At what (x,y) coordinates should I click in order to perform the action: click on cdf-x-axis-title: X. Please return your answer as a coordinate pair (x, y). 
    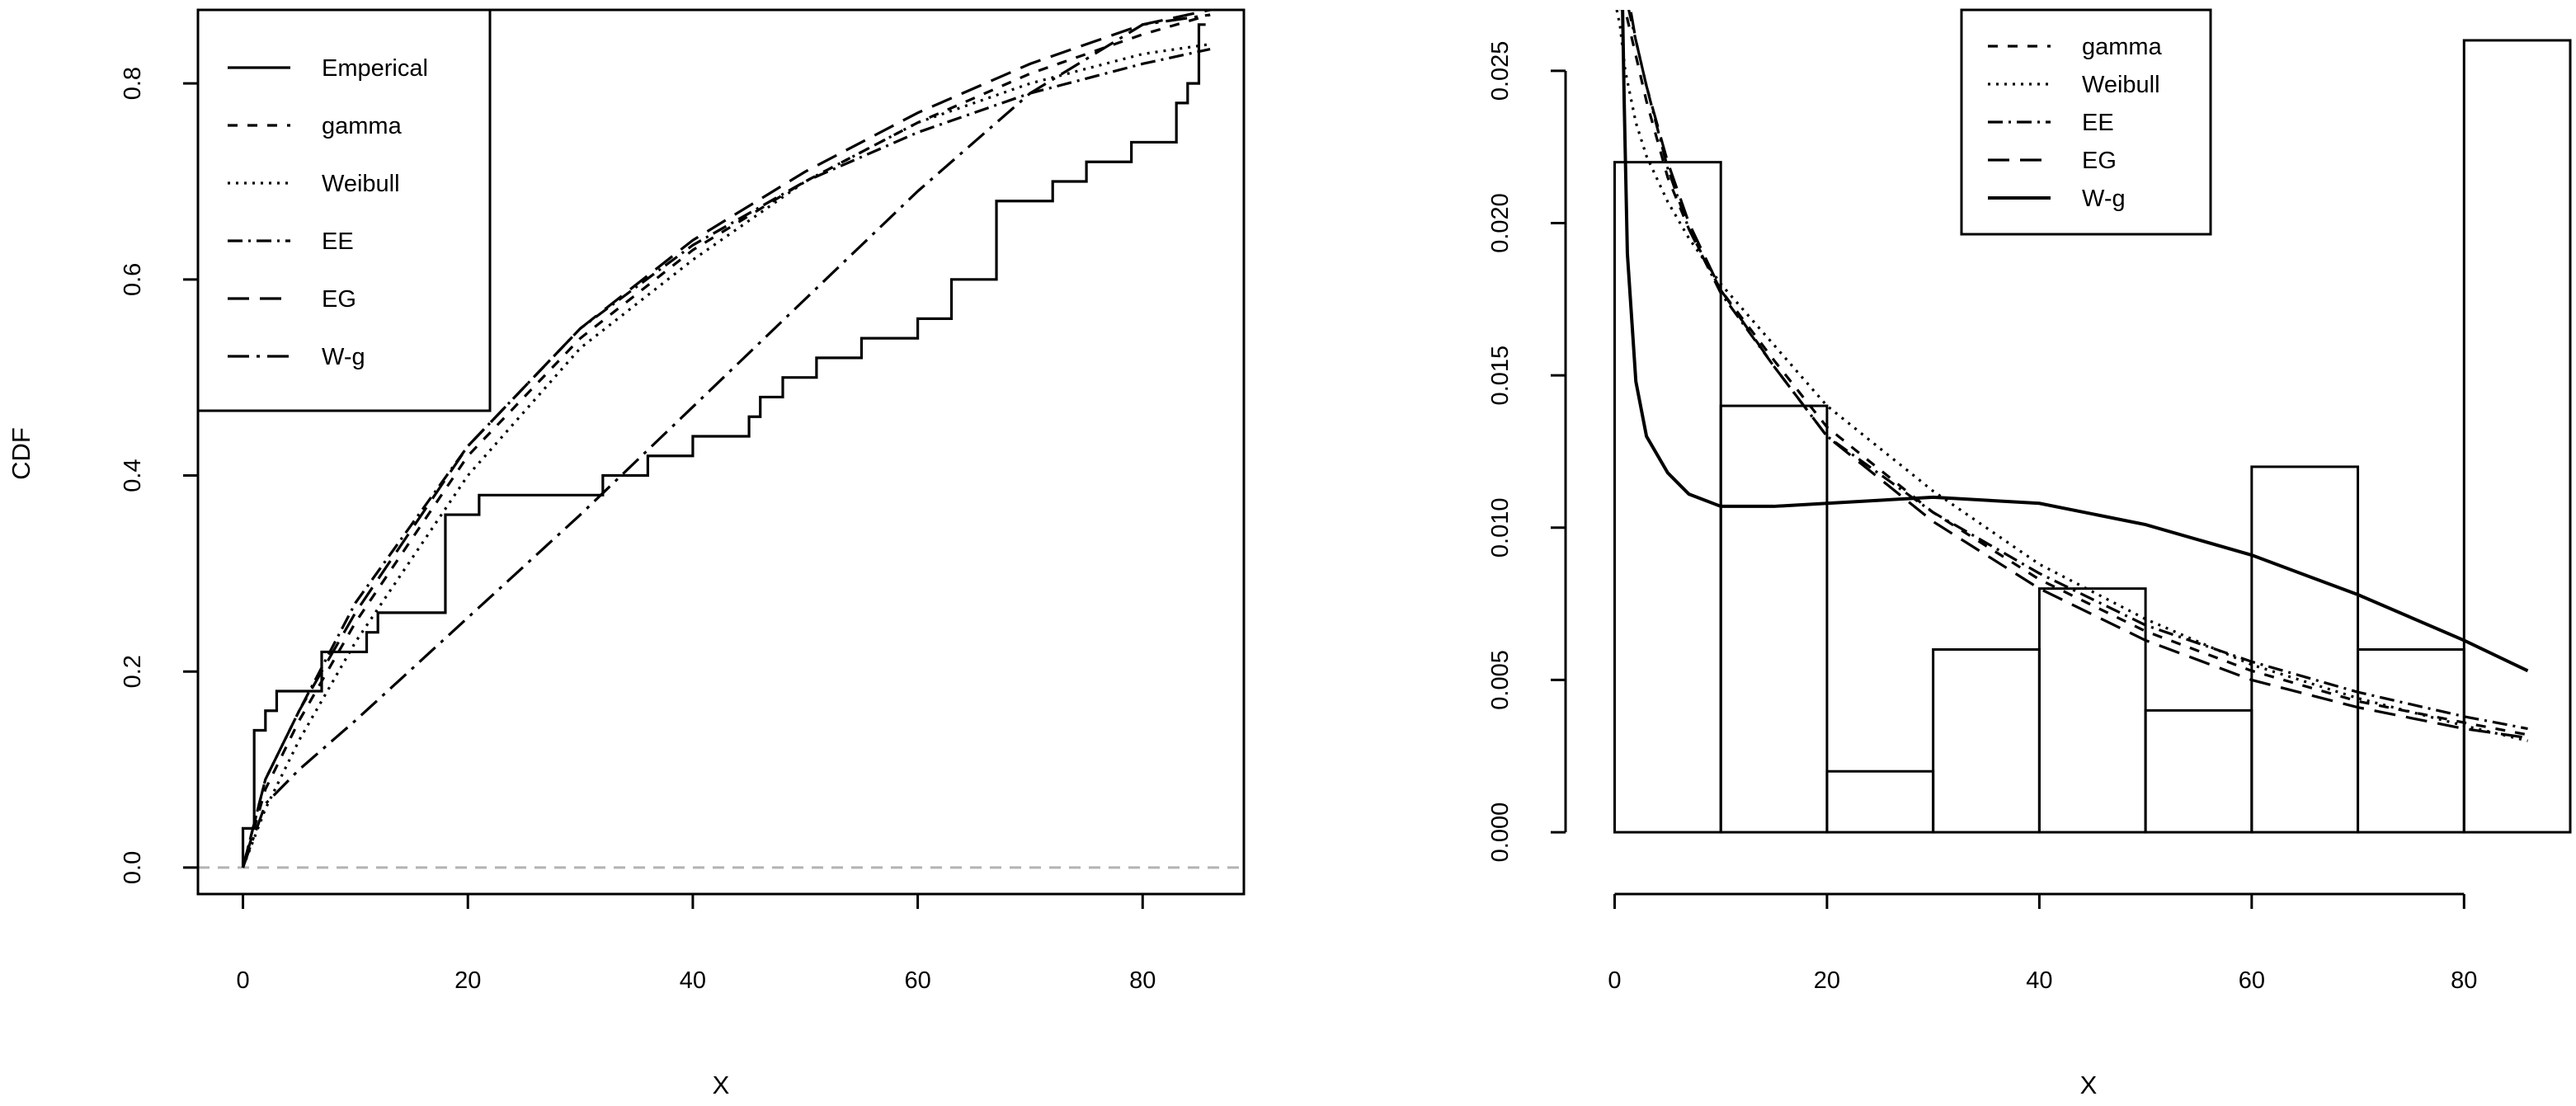
    Looking at the image, I should click on (721, 1085).